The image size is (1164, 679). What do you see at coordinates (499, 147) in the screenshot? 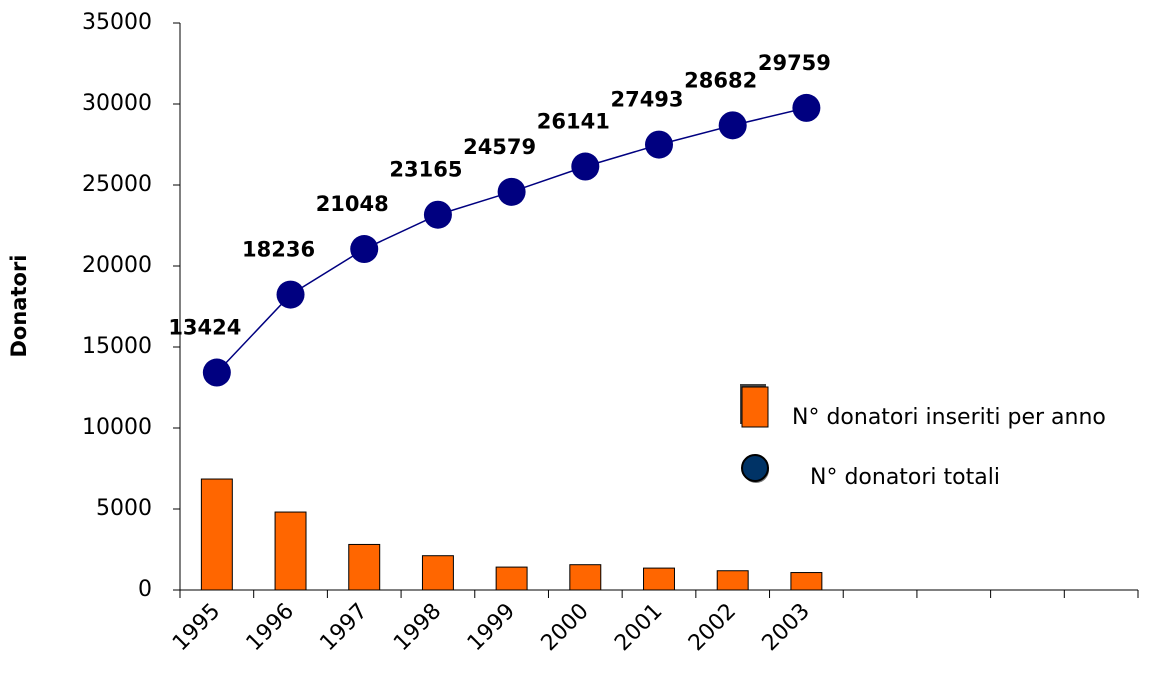
I see `data-label: 24579` at bounding box center [499, 147].